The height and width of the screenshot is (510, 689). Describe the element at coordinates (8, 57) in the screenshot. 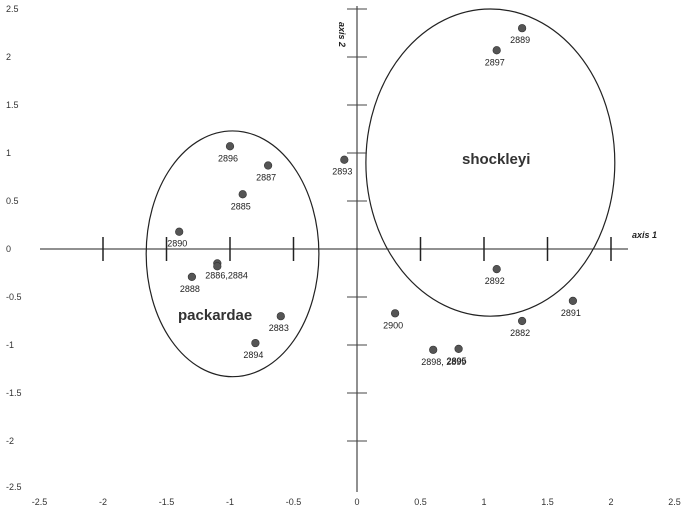

I see `y-tick-label: 2` at that location.